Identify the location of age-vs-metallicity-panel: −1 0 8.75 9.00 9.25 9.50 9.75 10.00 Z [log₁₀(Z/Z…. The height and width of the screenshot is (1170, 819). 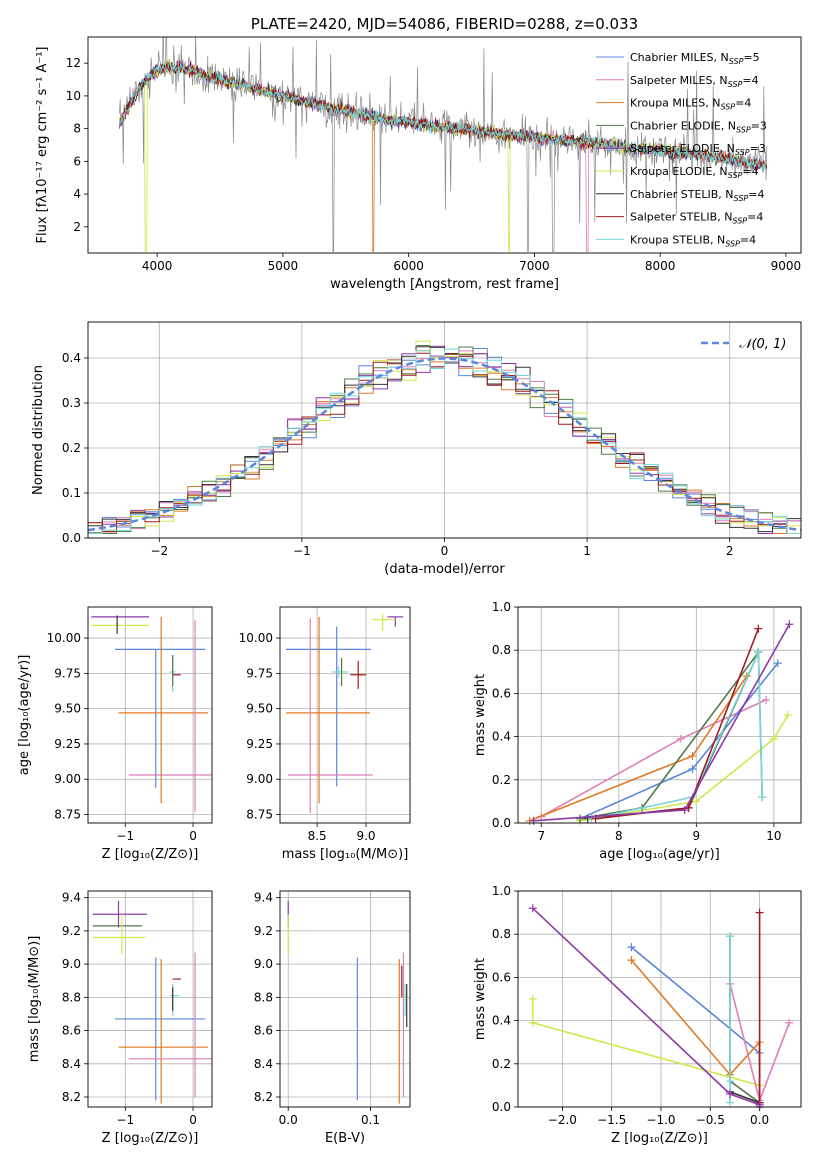
(115, 734).